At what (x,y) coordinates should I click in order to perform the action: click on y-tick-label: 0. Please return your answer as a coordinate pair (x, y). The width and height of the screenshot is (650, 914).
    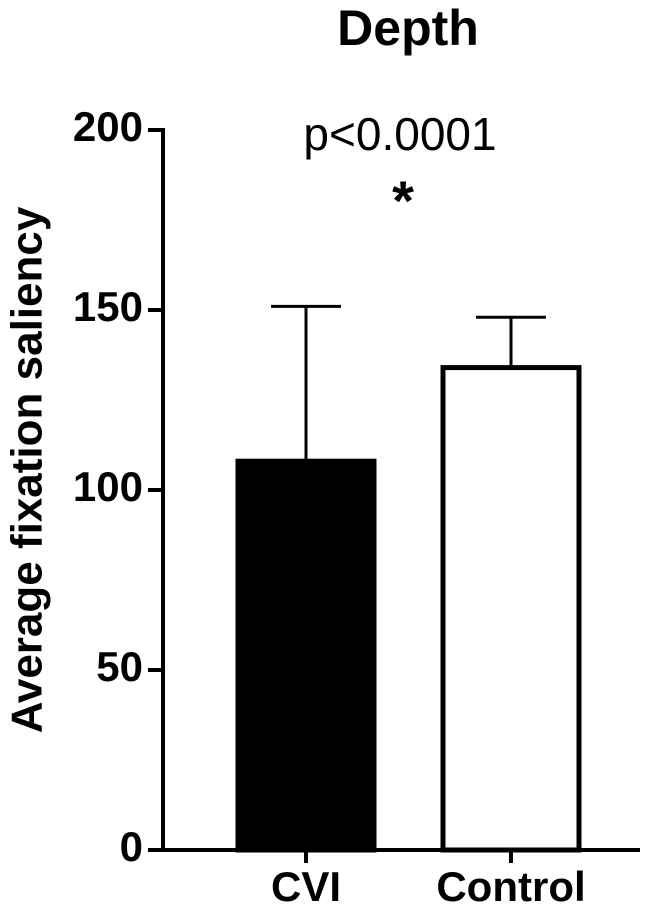
    Looking at the image, I should click on (131, 846).